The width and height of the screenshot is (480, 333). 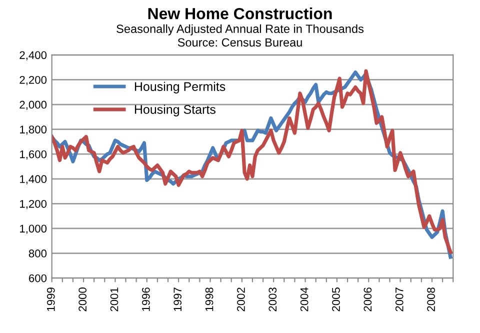 I want to click on x-tick-label: 2002, so click(x=241, y=300).